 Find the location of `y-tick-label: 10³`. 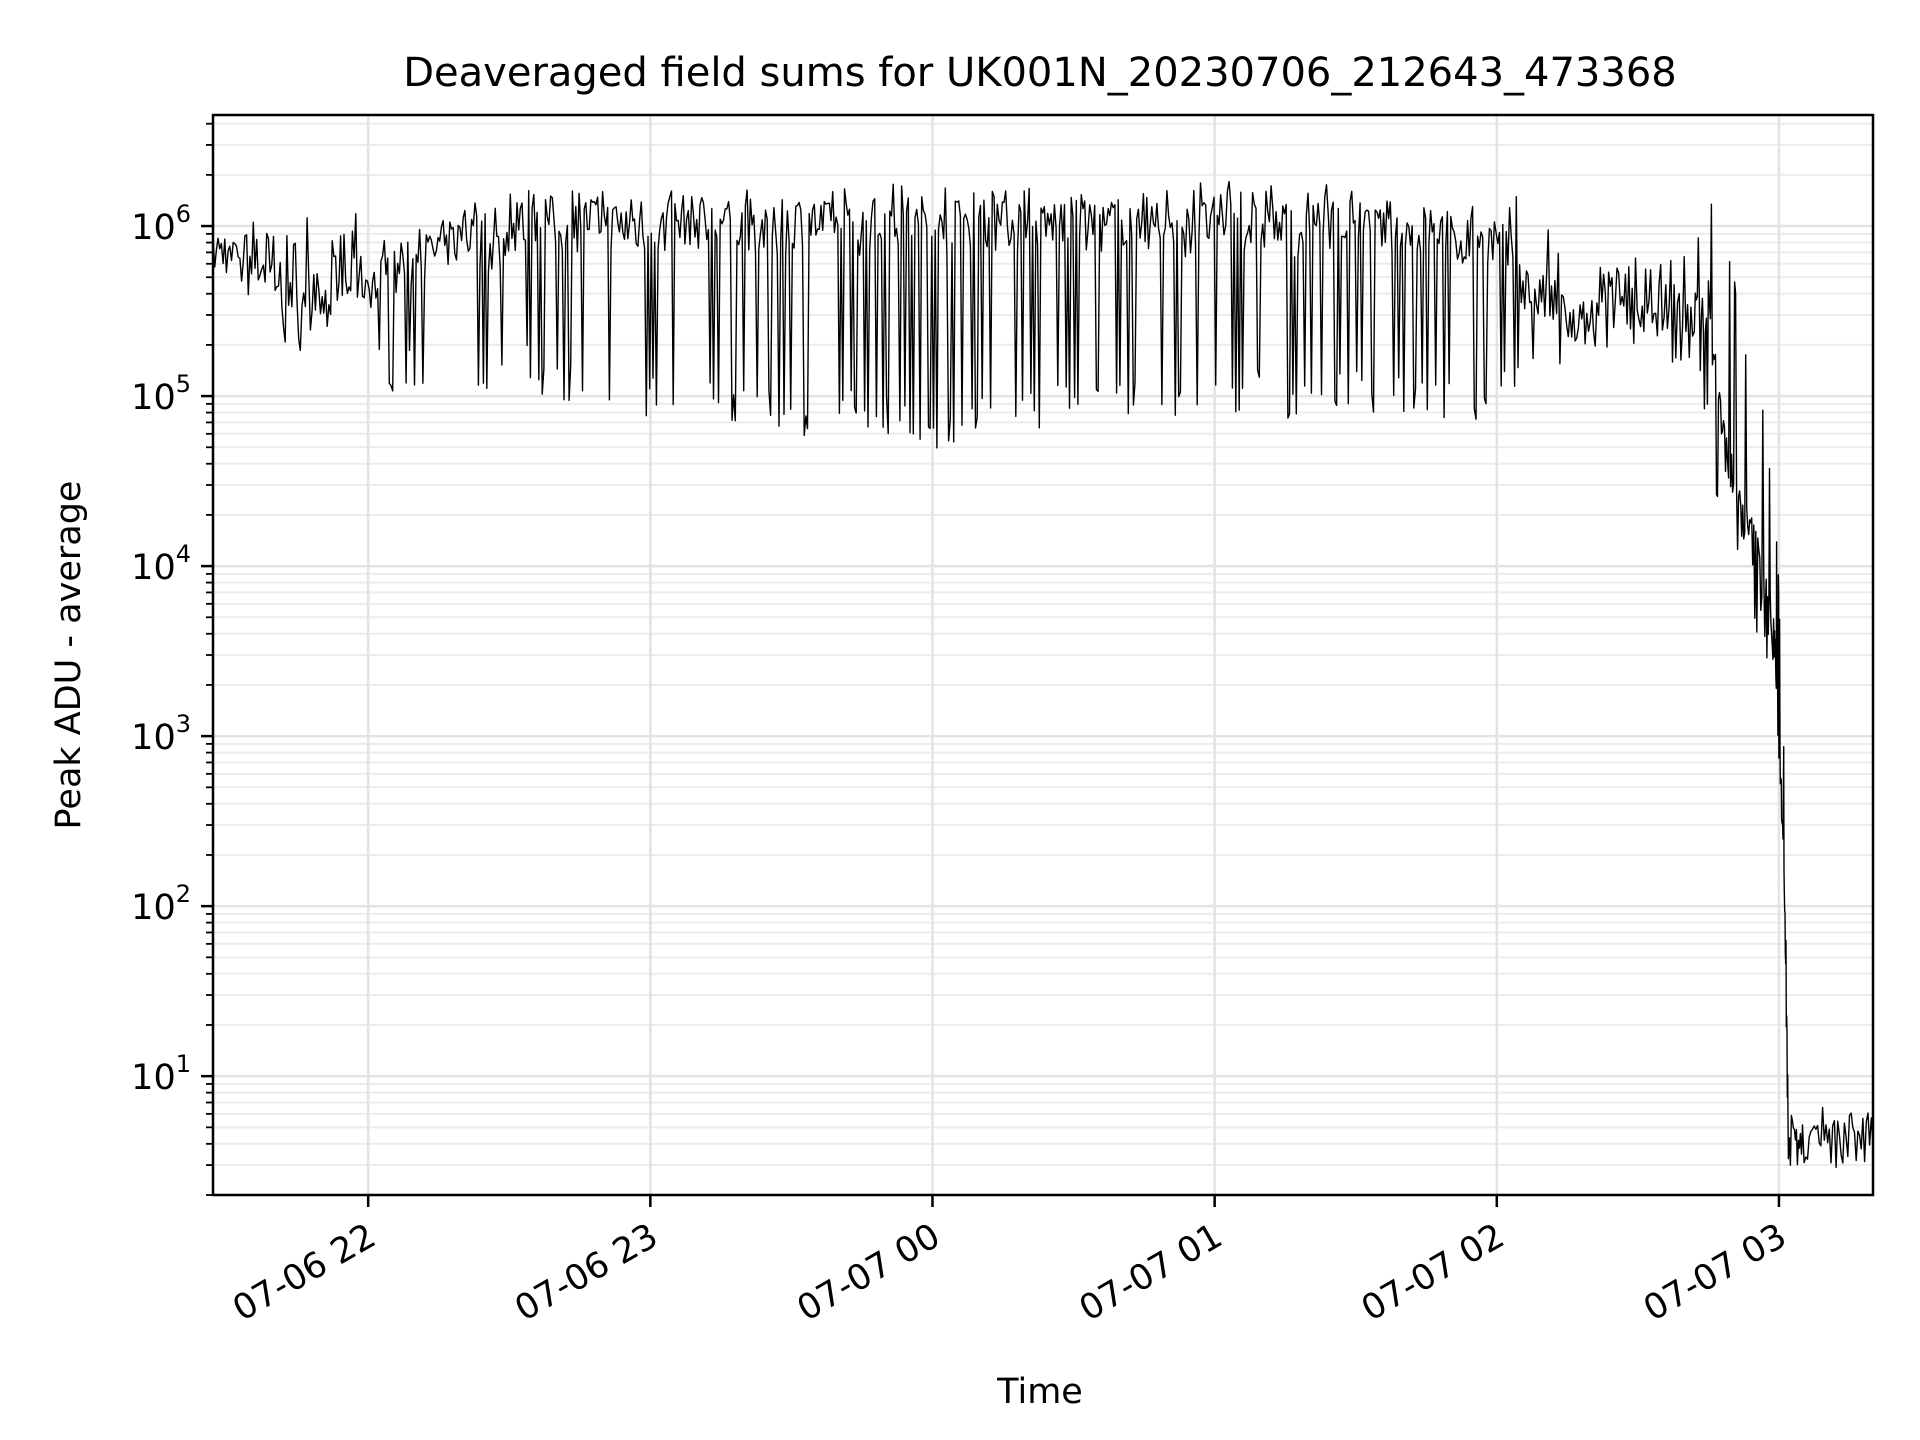

y-tick-label: 10³ is located at coordinates (161, 734).